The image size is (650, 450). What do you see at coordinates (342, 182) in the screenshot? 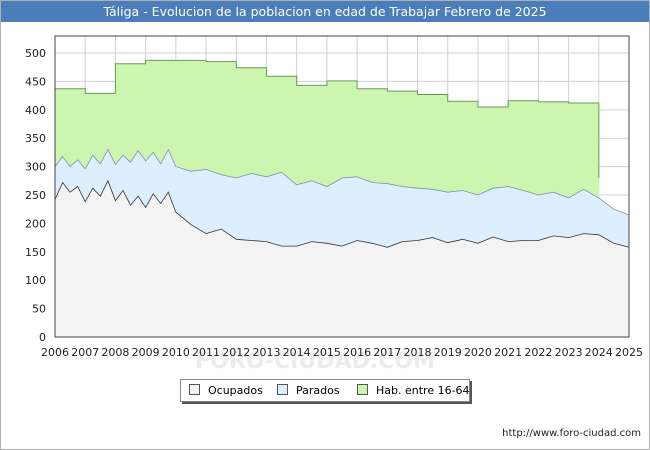
I see `parados-line` at bounding box center [342, 182].